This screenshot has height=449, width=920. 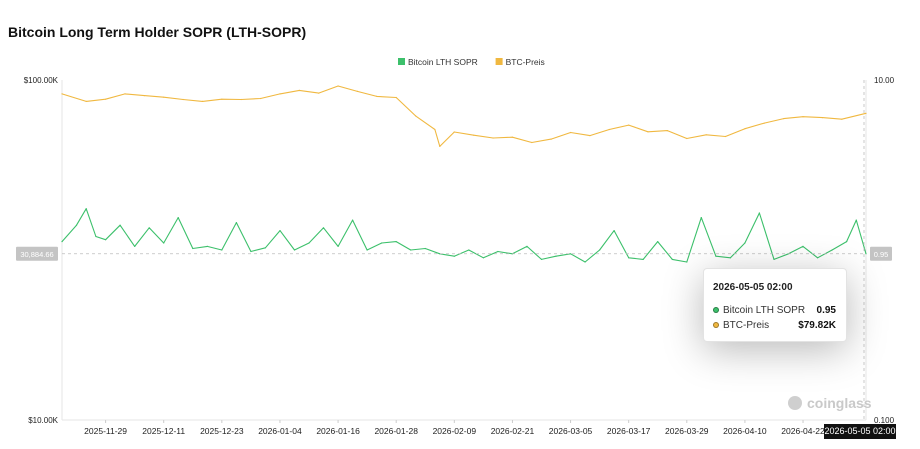 What do you see at coordinates (396, 431) in the screenshot?
I see `x-tick-label: 2026-01-28` at bounding box center [396, 431].